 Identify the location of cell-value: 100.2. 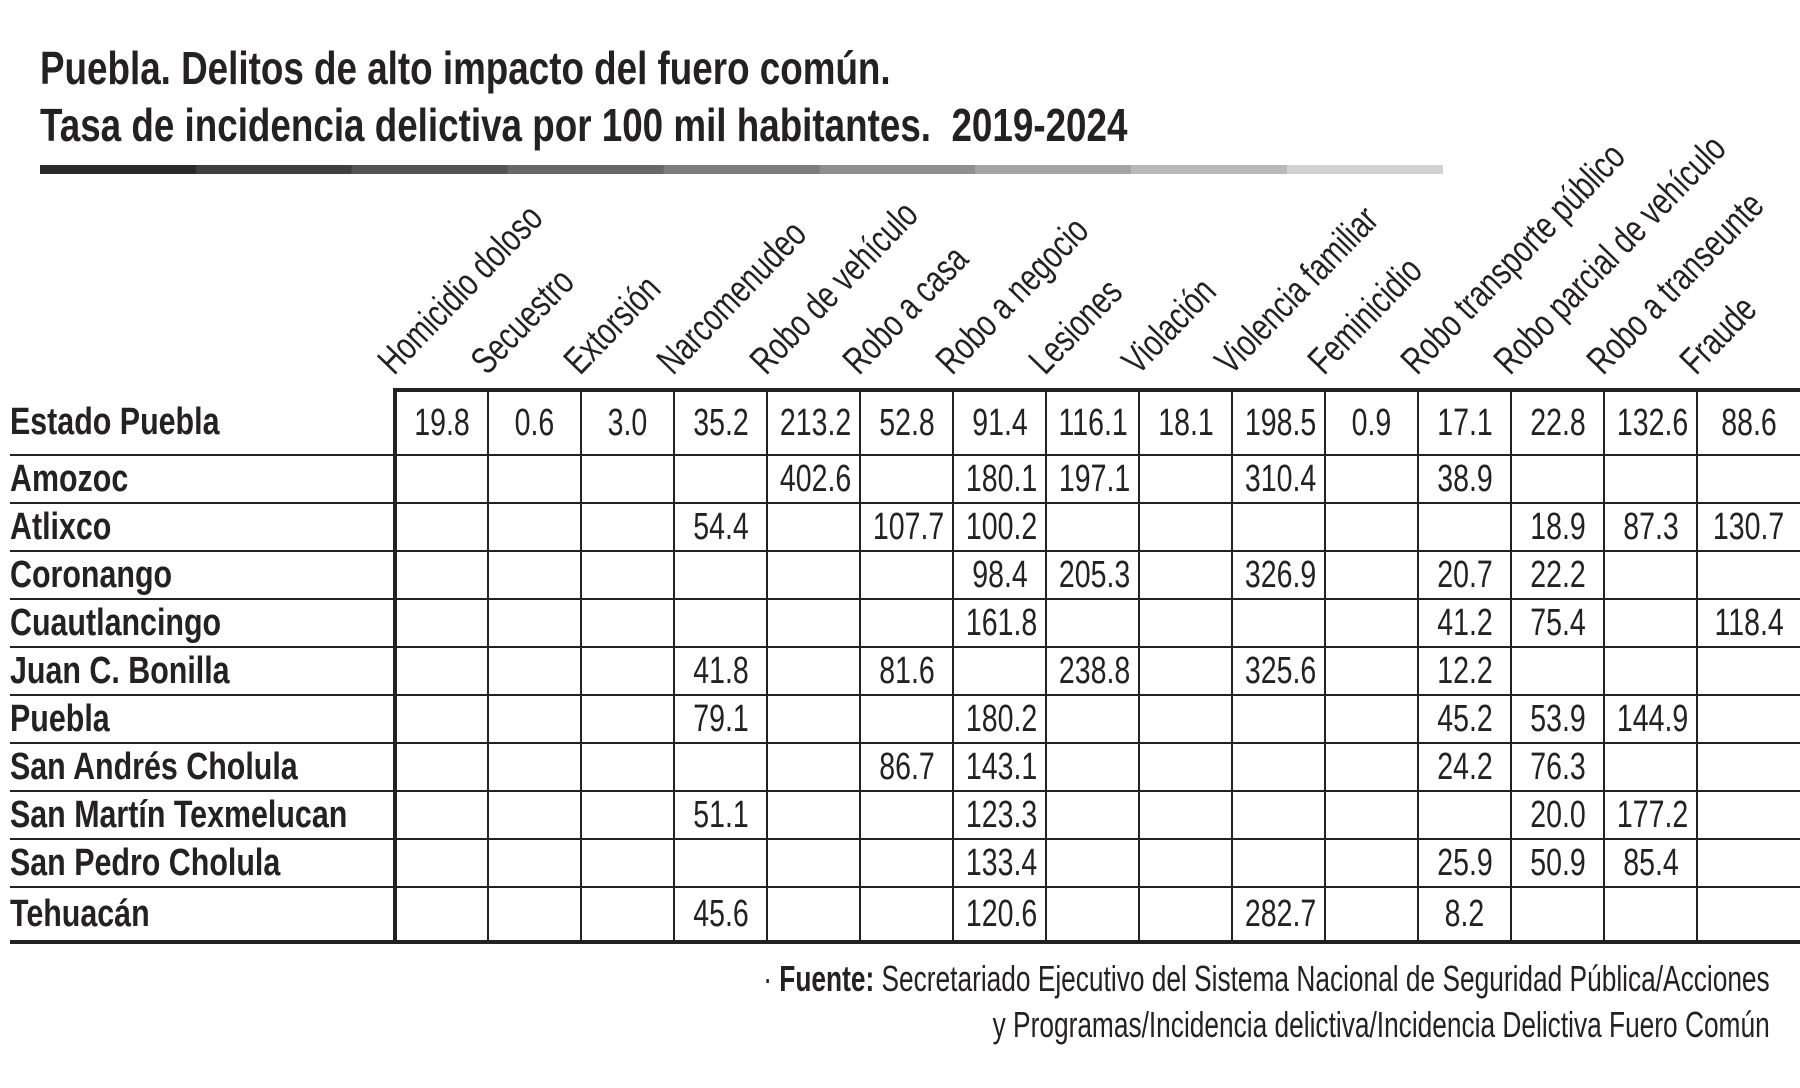
(1001, 527).